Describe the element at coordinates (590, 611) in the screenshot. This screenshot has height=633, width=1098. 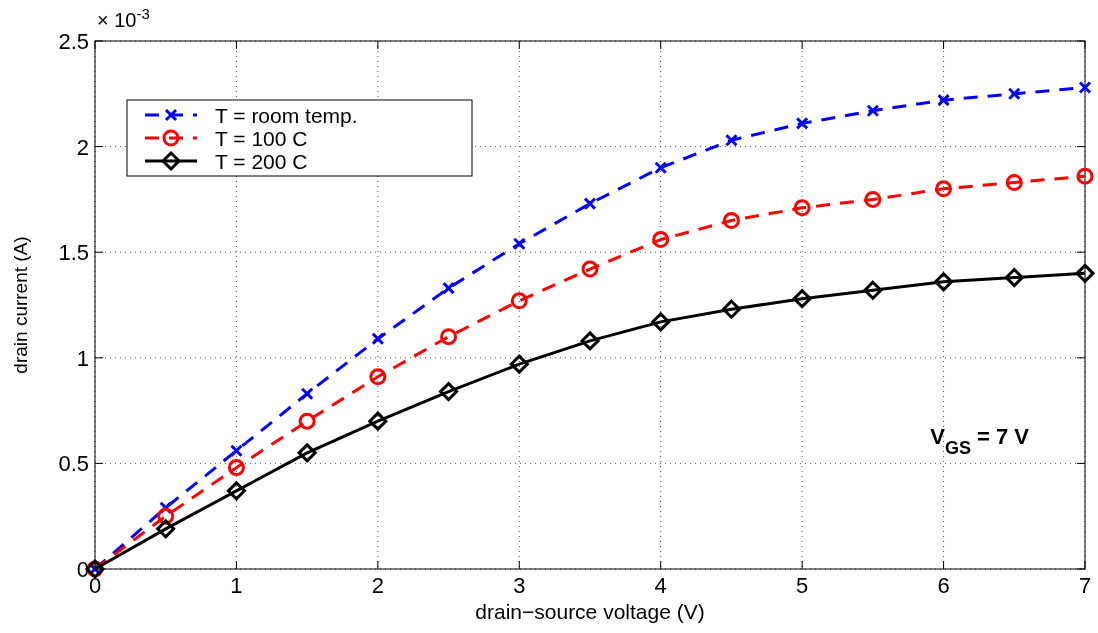
I see `x-axis-title: drain−source voltage (V)` at that location.